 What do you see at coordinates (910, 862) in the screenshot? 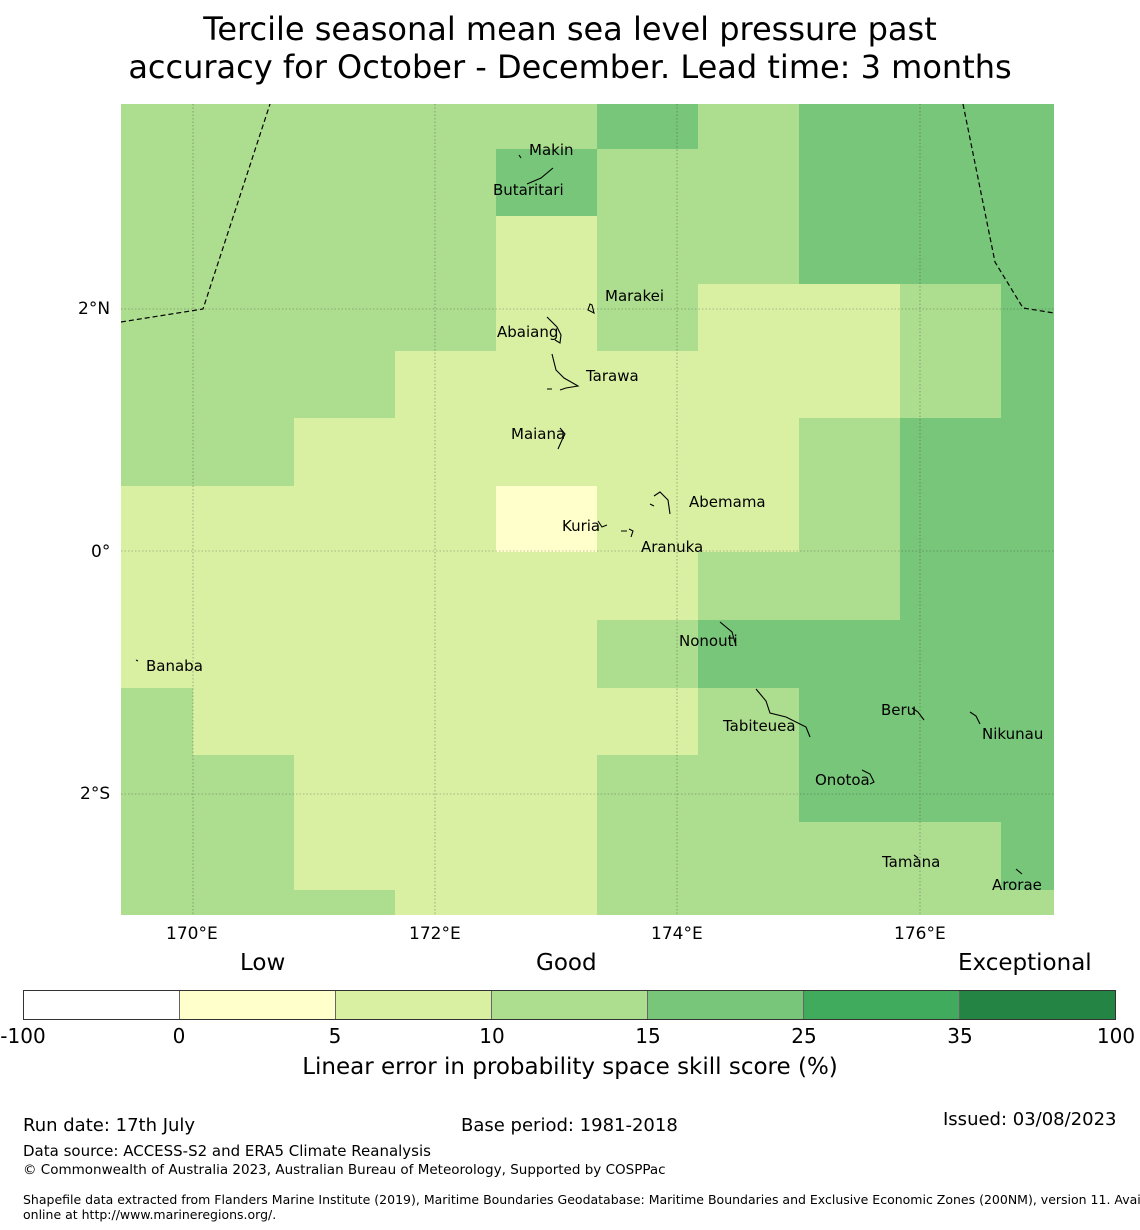
I see `island-label-tamana: Tamana` at bounding box center [910, 862].